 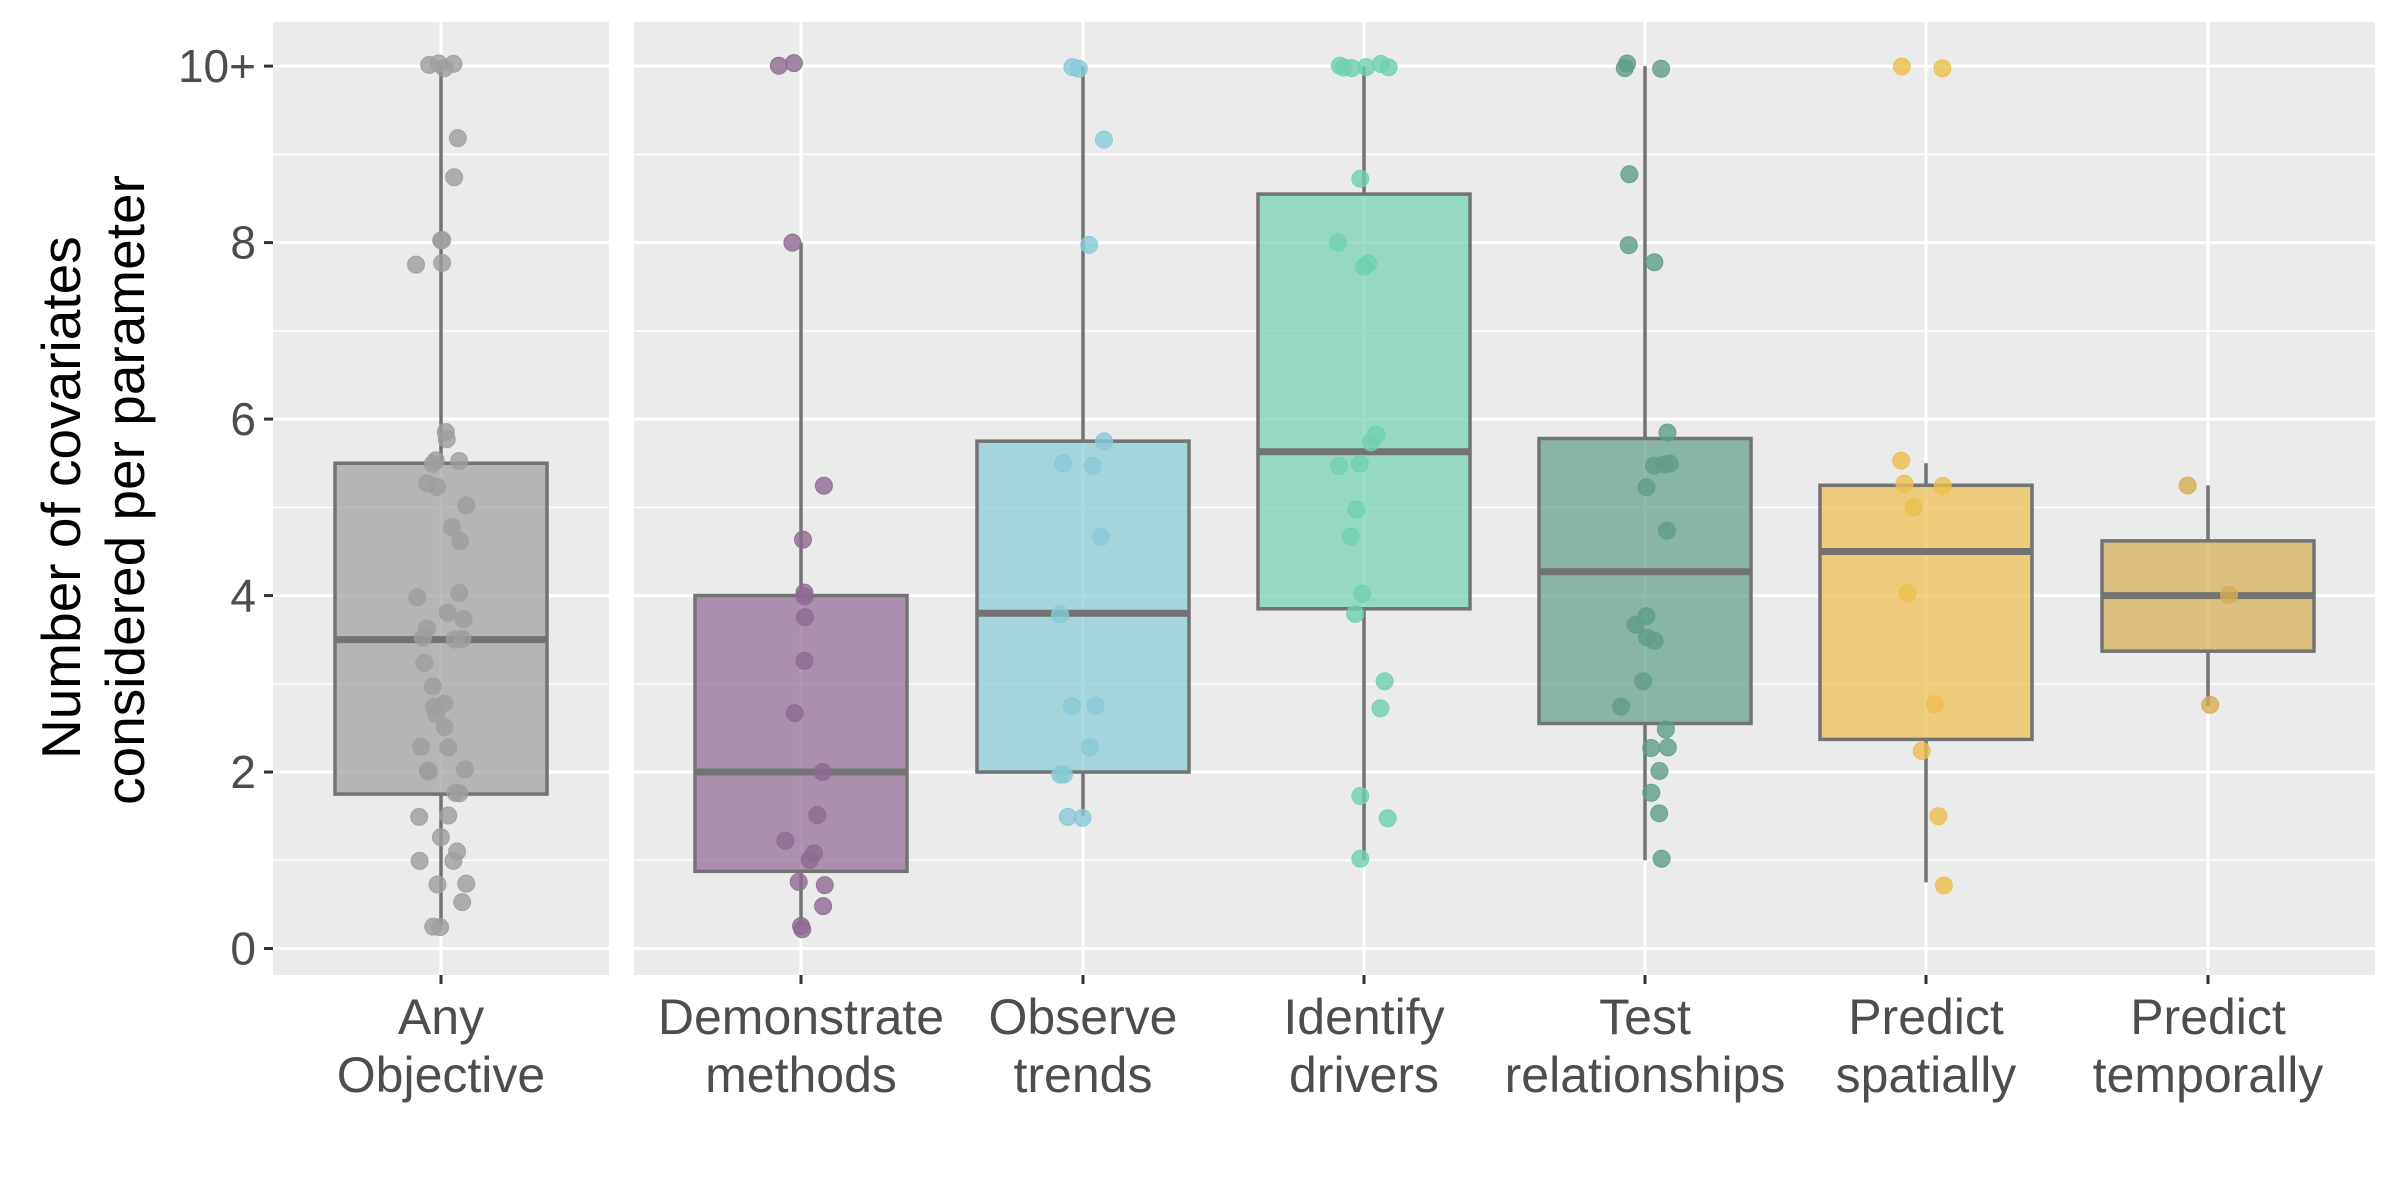 What do you see at coordinates (1645, 1046) in the screenshot?
I see `x-tick-label-test: Test relationships` at bounding box center [1645, 1046].